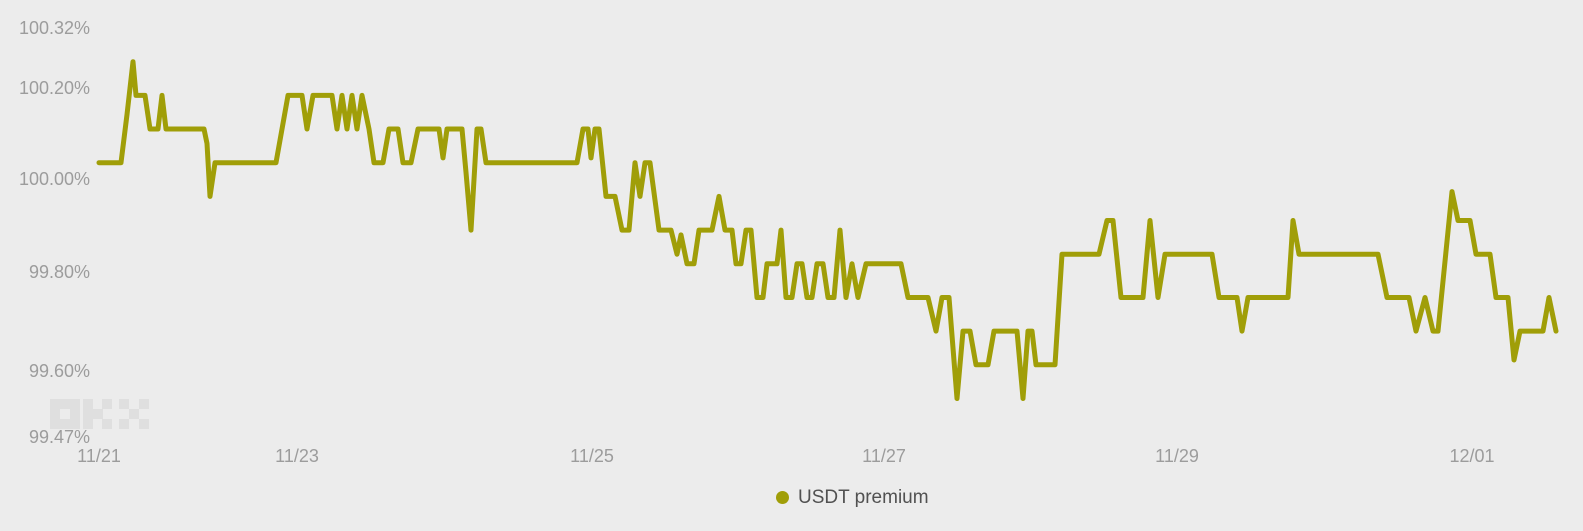 The image size is (1583, 531). What do you see at coordinates (54, 179) in the screenshot?
I see `y-axis-label: 100.00%` at bounding box center [54, 179].